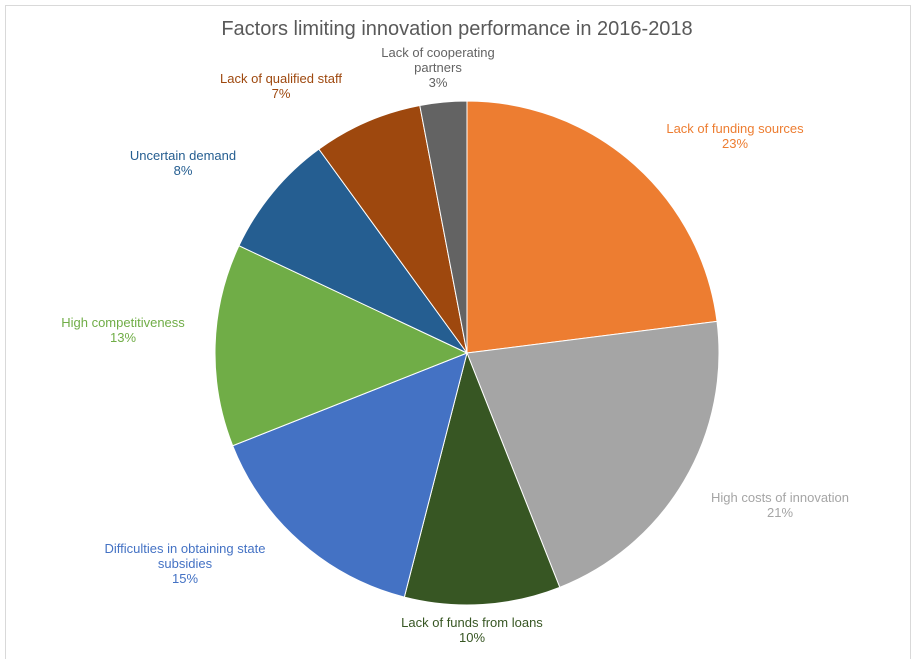 This screenshot has width=914, height=659. I want to click on data-label: Lack of qualified staff 7%, so click(281, 86).